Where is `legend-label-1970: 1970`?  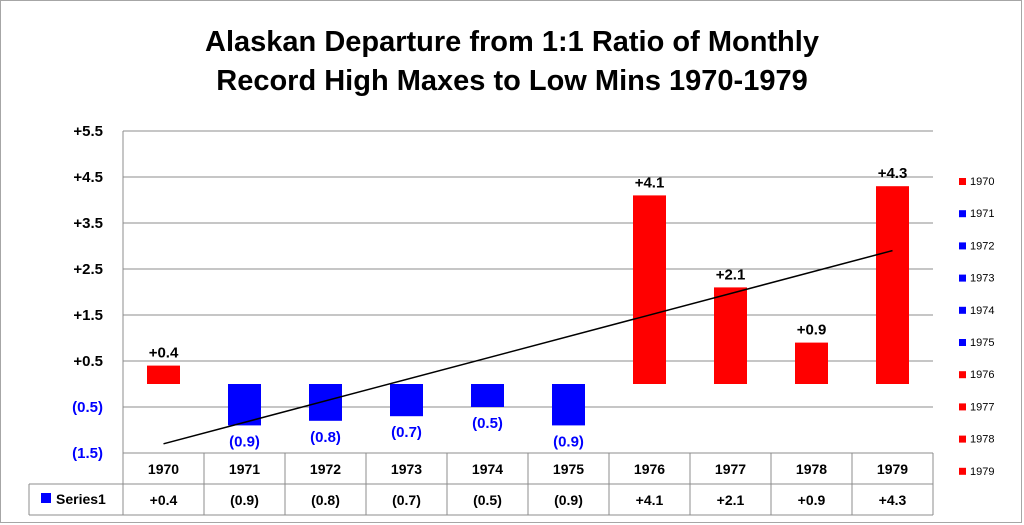 legend-label-1970: 1970 is located at coordinates (982, 182).